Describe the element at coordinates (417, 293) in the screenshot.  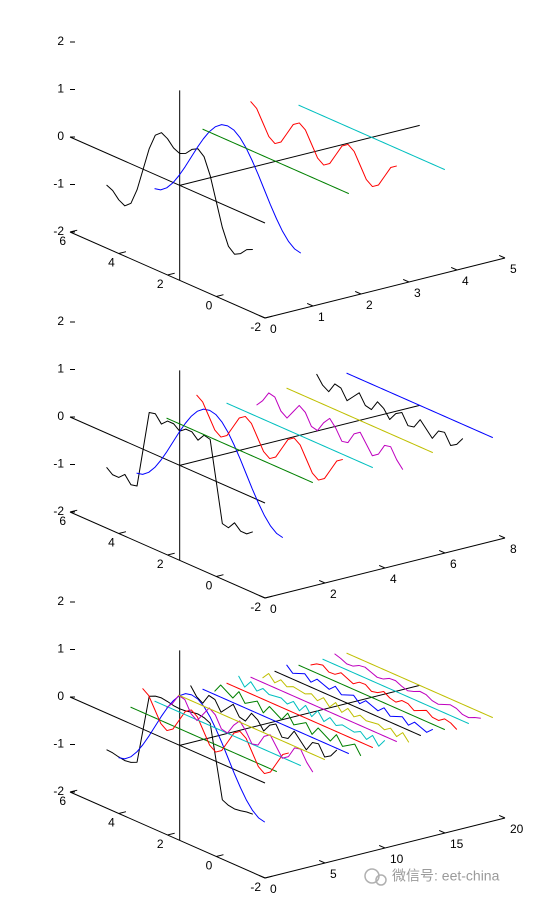
I see `depth-tick-label: 3` at that location.